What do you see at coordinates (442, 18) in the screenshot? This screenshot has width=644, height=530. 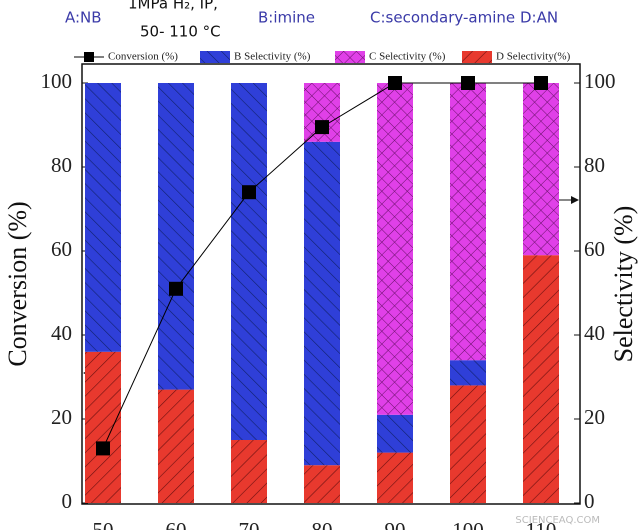 I see `annotation: C:secondary-amine` at bounding box center [442, 18].